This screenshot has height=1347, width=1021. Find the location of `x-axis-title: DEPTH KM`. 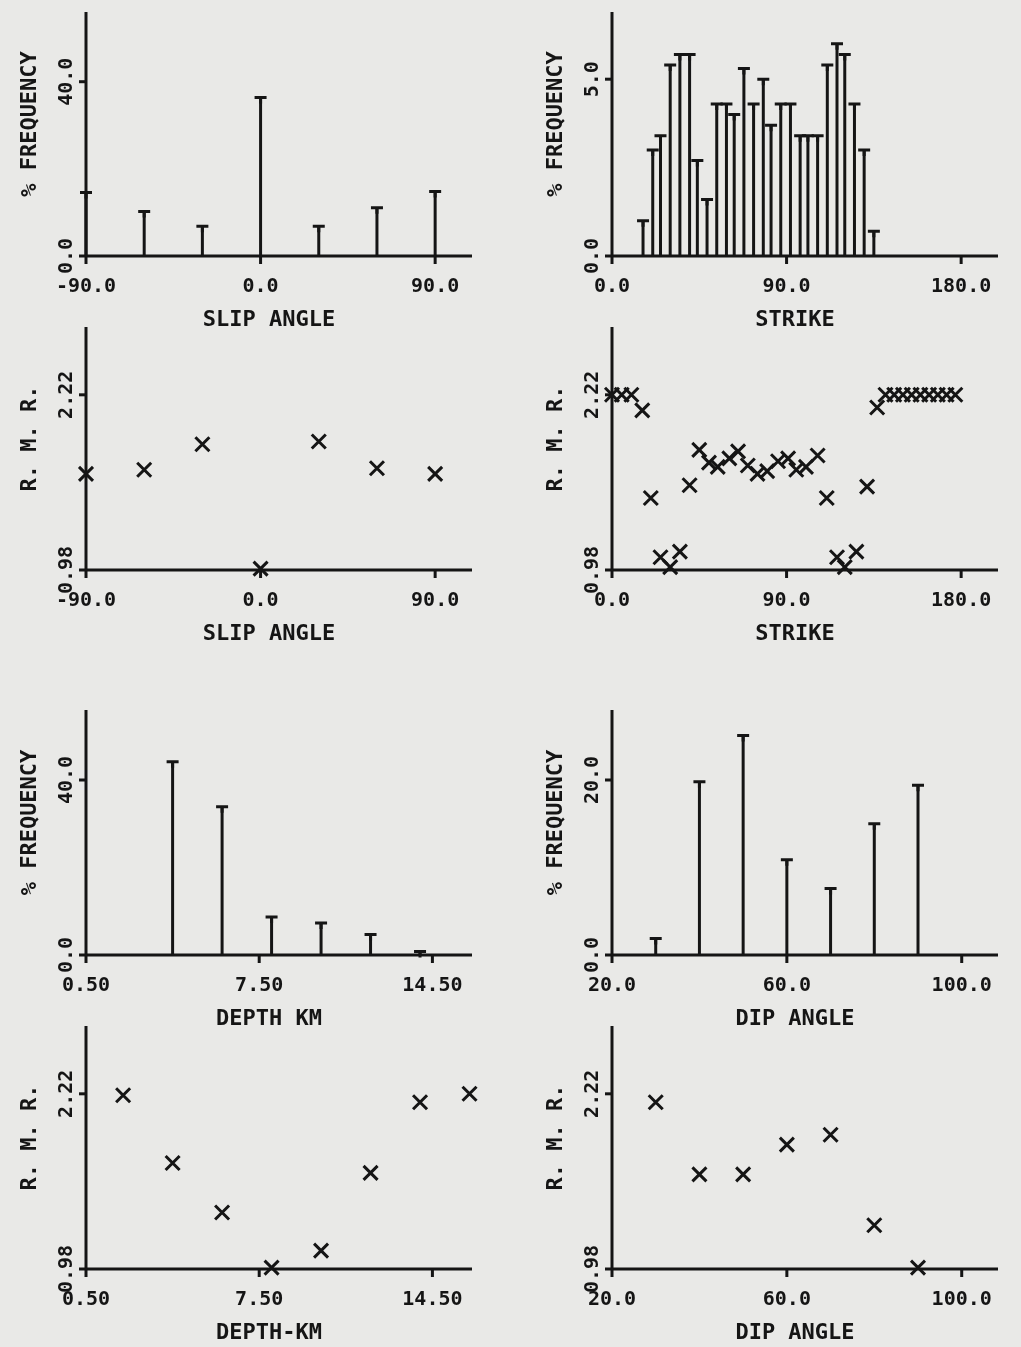

x-axis-title: DEPTH KM is located at coordinates (269, 1017).